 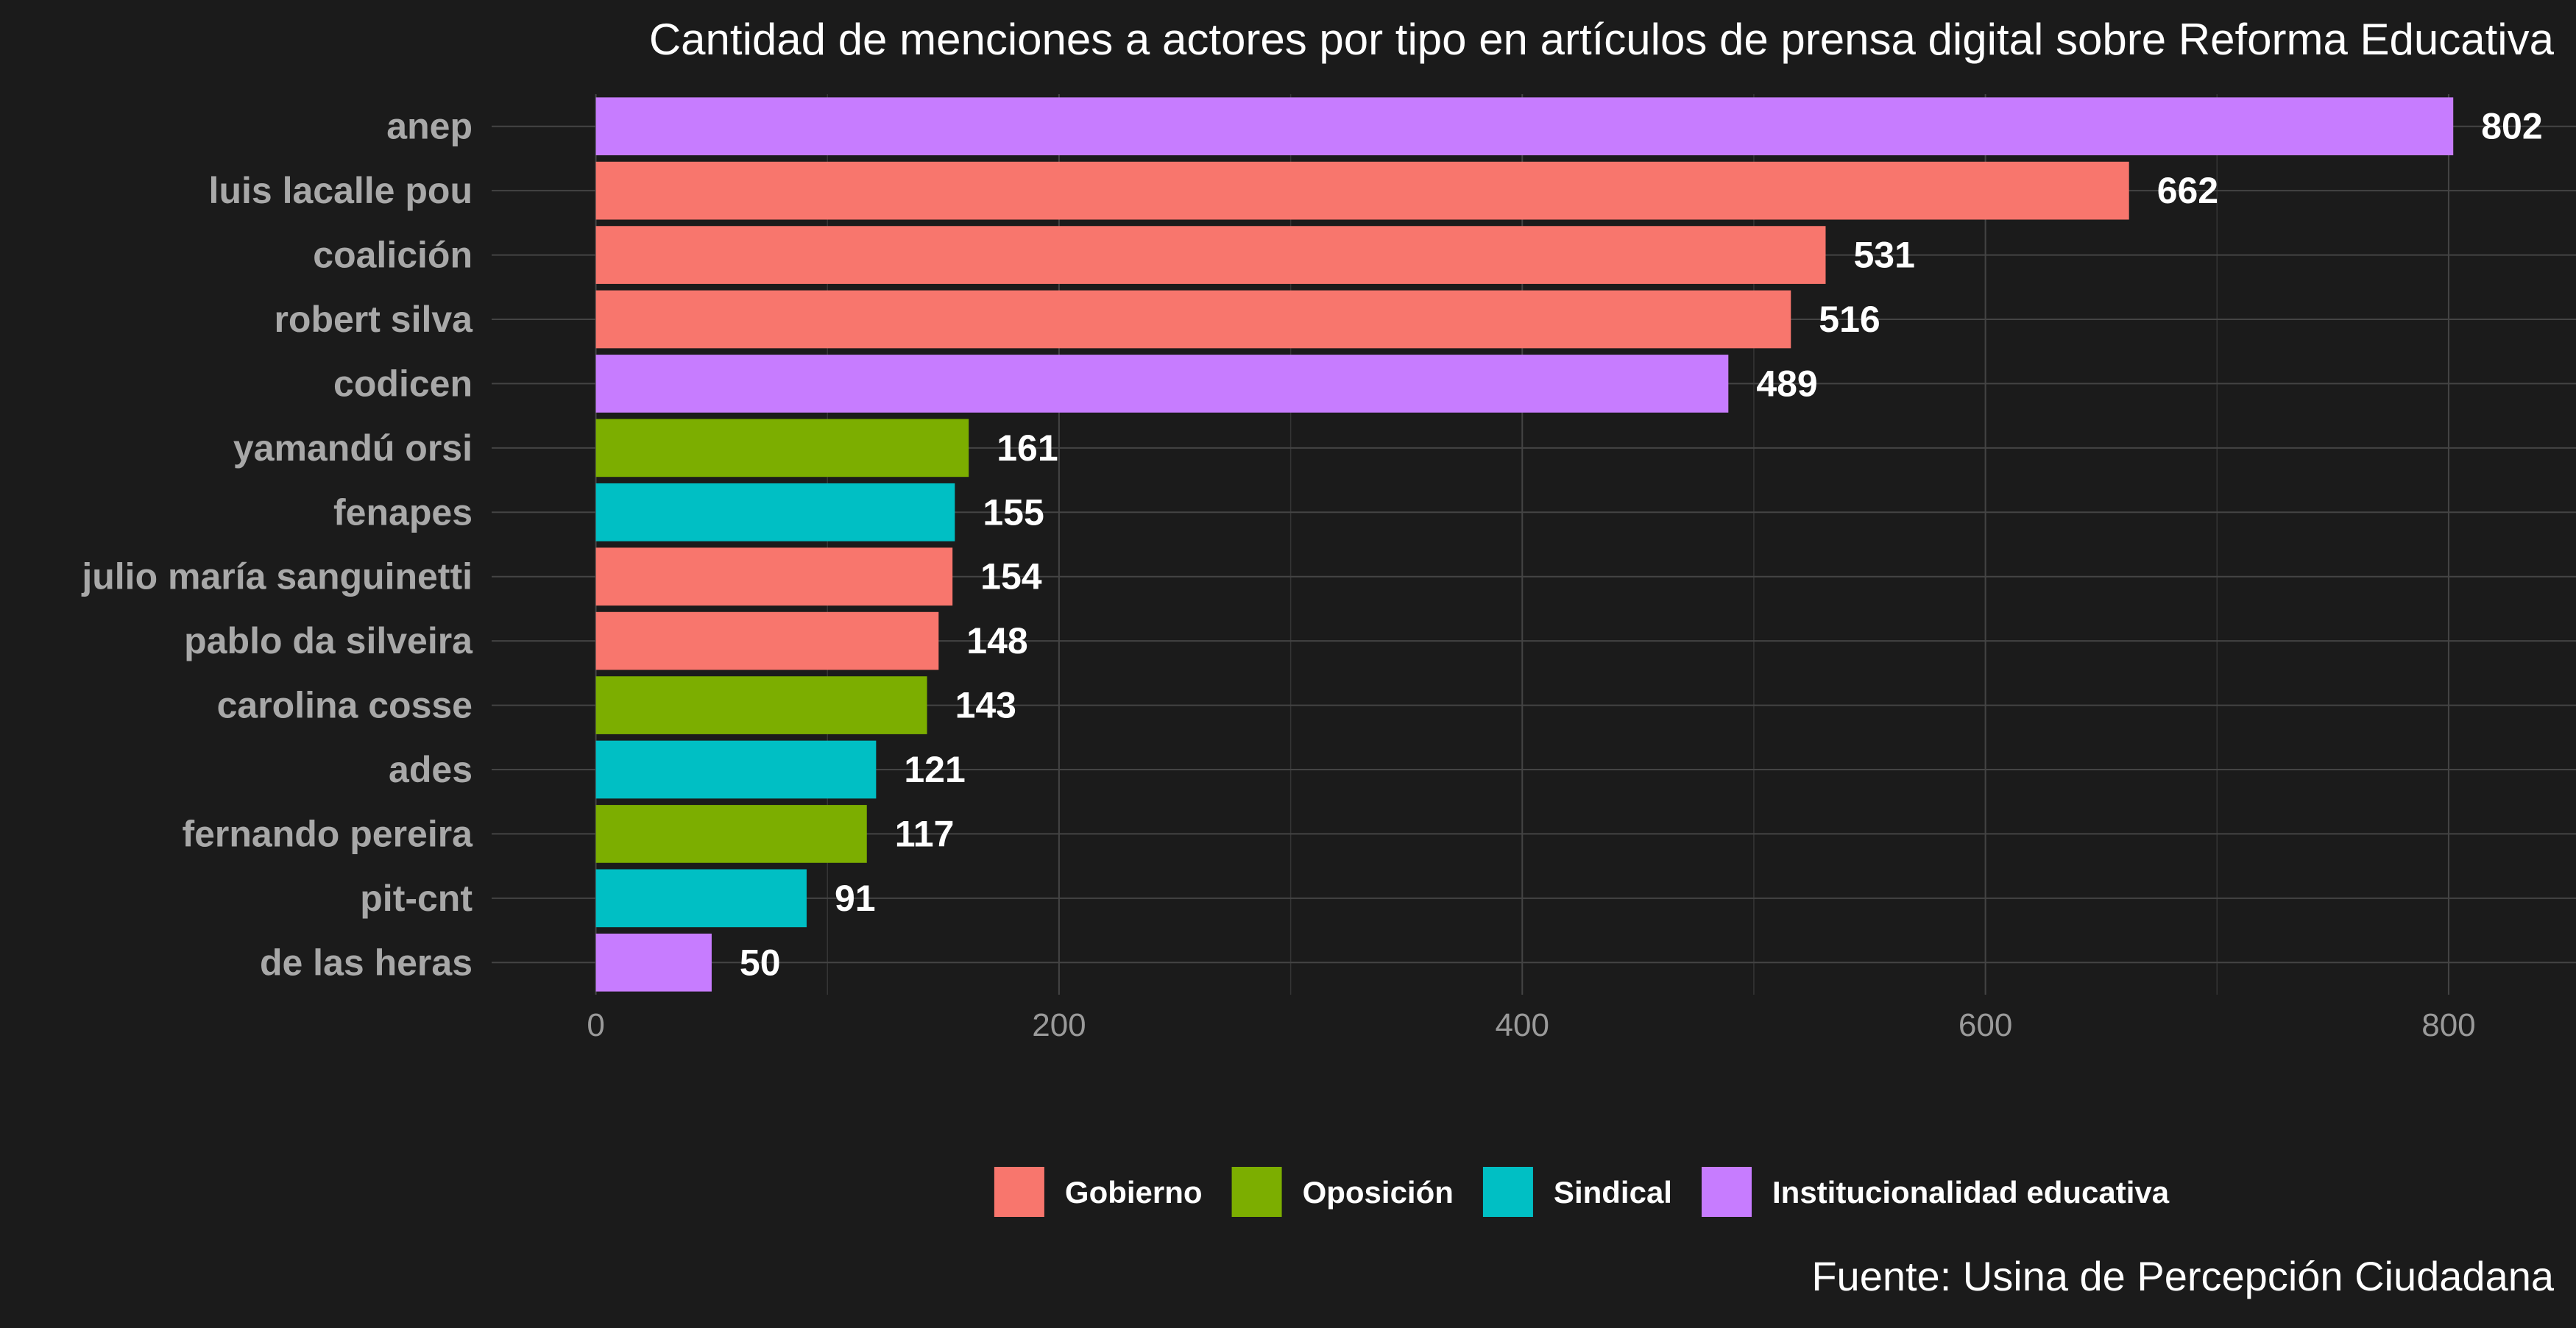 What do you see at coordinates (775, 512) in the screenshot?
I see `bar-fenapes` at bounding box center [775, 512].